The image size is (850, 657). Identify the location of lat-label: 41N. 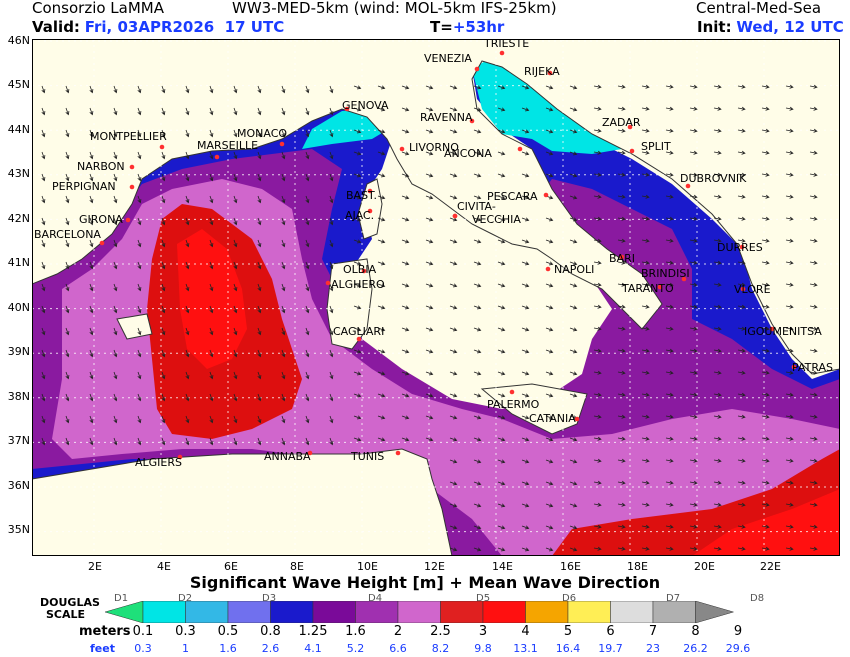
(15, 262).